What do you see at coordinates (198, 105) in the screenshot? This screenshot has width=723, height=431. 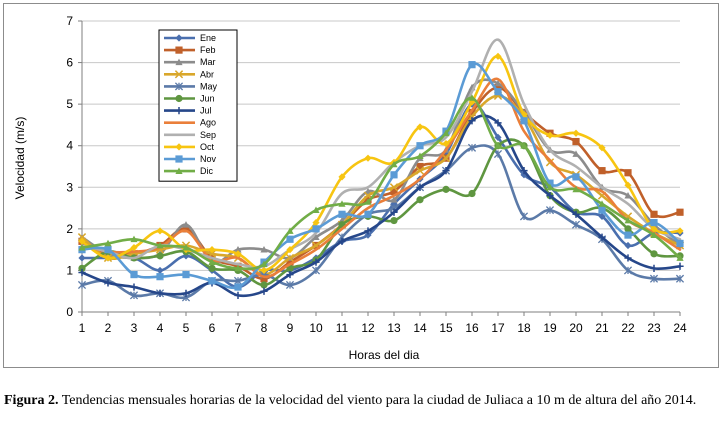 I see `legend-box` at bounding box center [198, 105].